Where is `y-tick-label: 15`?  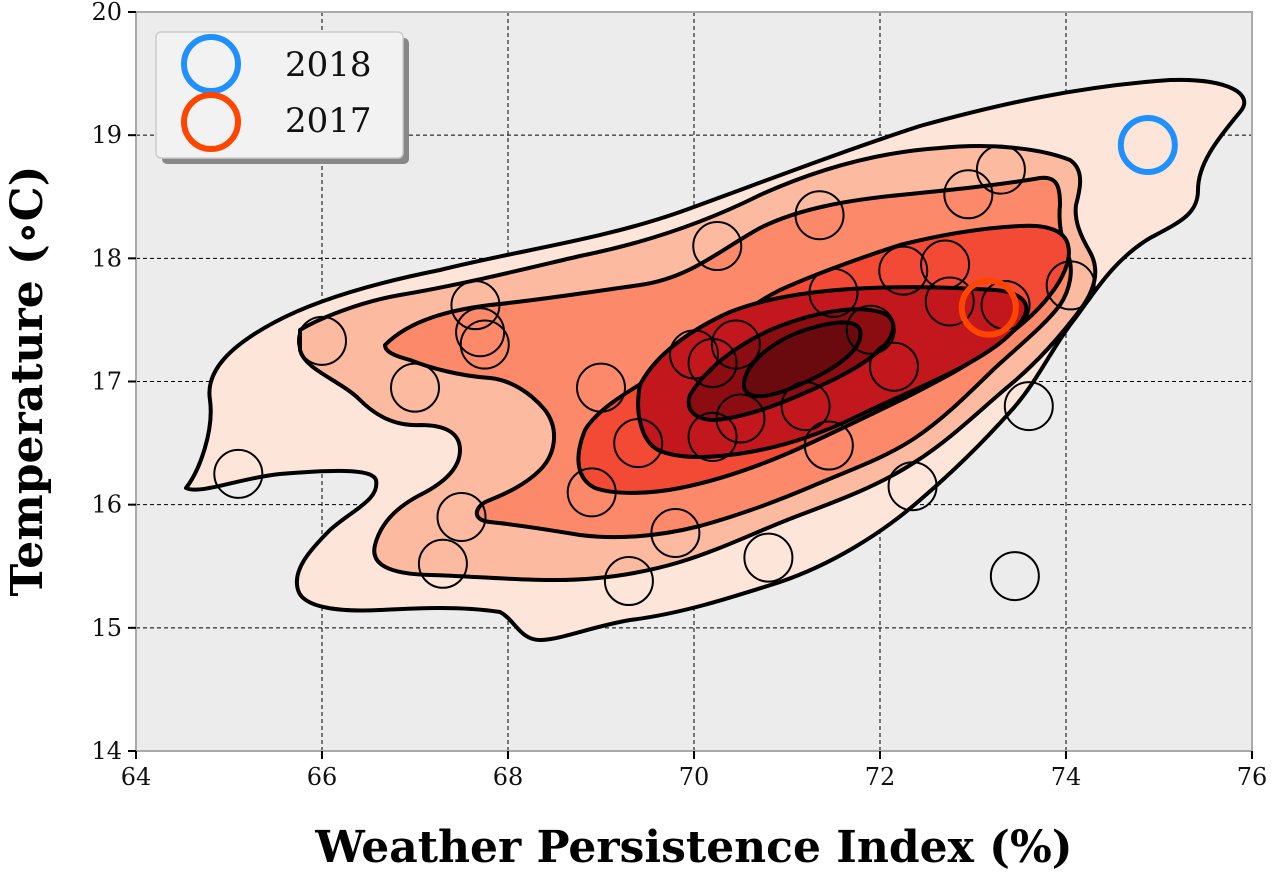 y-tick-label: 15 is located at coordinates (106, 628).